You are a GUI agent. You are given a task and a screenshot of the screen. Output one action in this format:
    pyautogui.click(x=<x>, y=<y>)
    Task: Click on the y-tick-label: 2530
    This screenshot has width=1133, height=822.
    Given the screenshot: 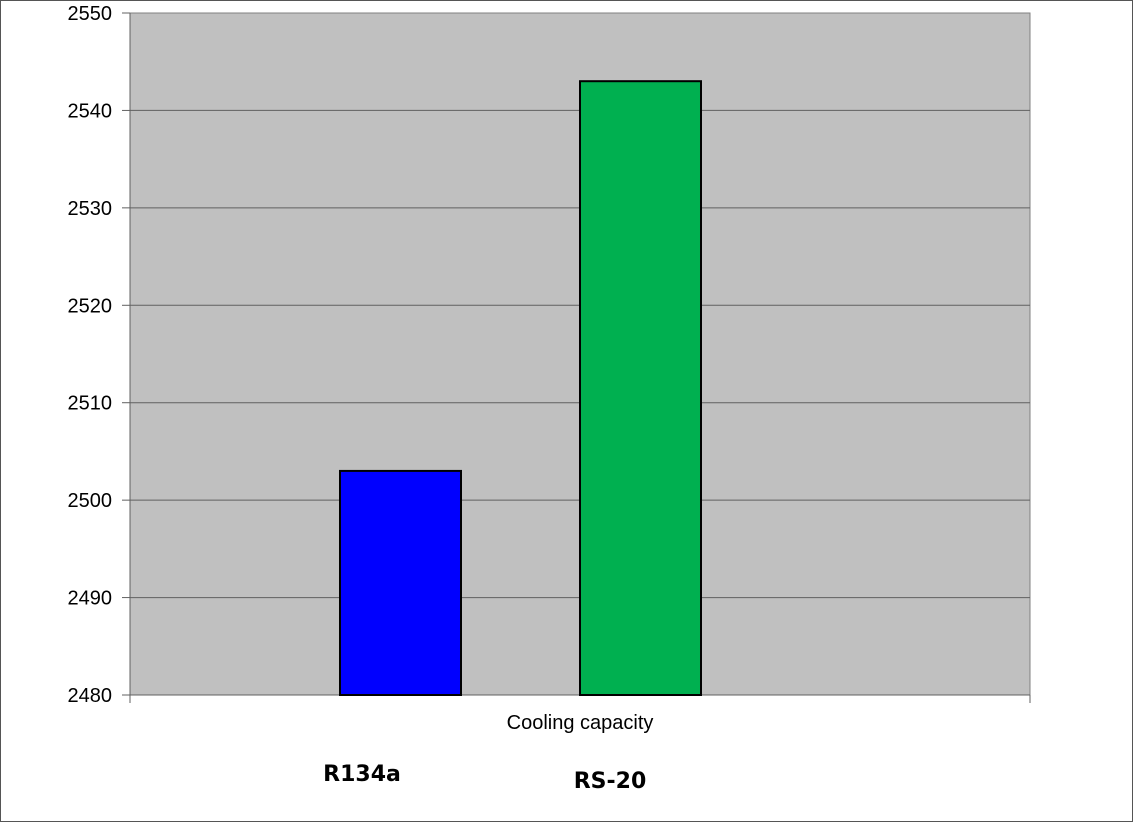 What is the action you would take?
    pyautogui.click(x=90, y=209)
    